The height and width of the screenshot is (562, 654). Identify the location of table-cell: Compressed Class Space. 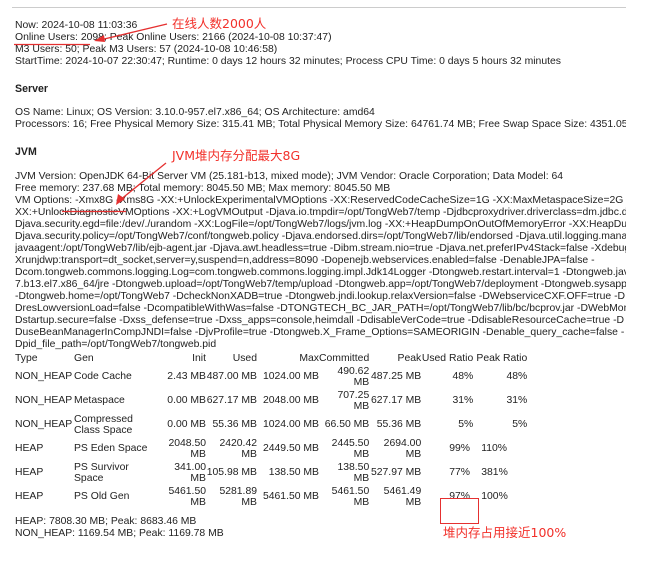
(103, 425).